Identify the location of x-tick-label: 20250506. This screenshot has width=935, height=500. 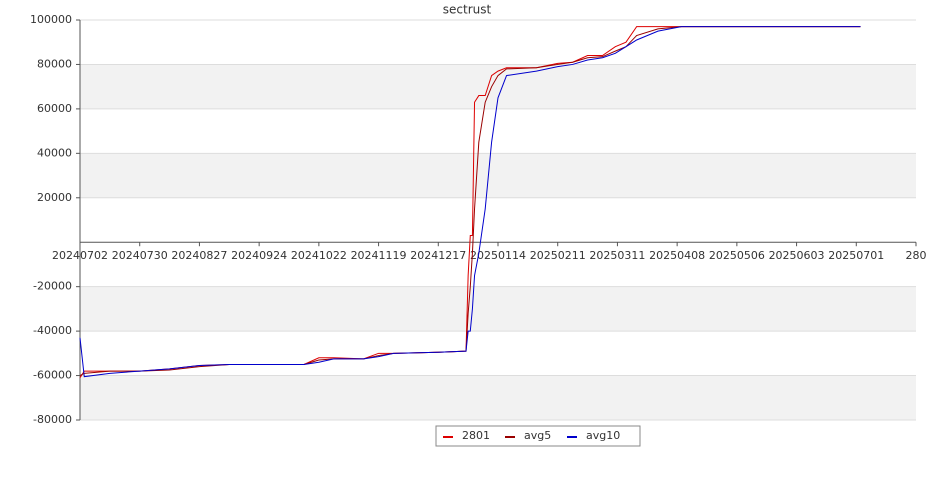
(737, 255).